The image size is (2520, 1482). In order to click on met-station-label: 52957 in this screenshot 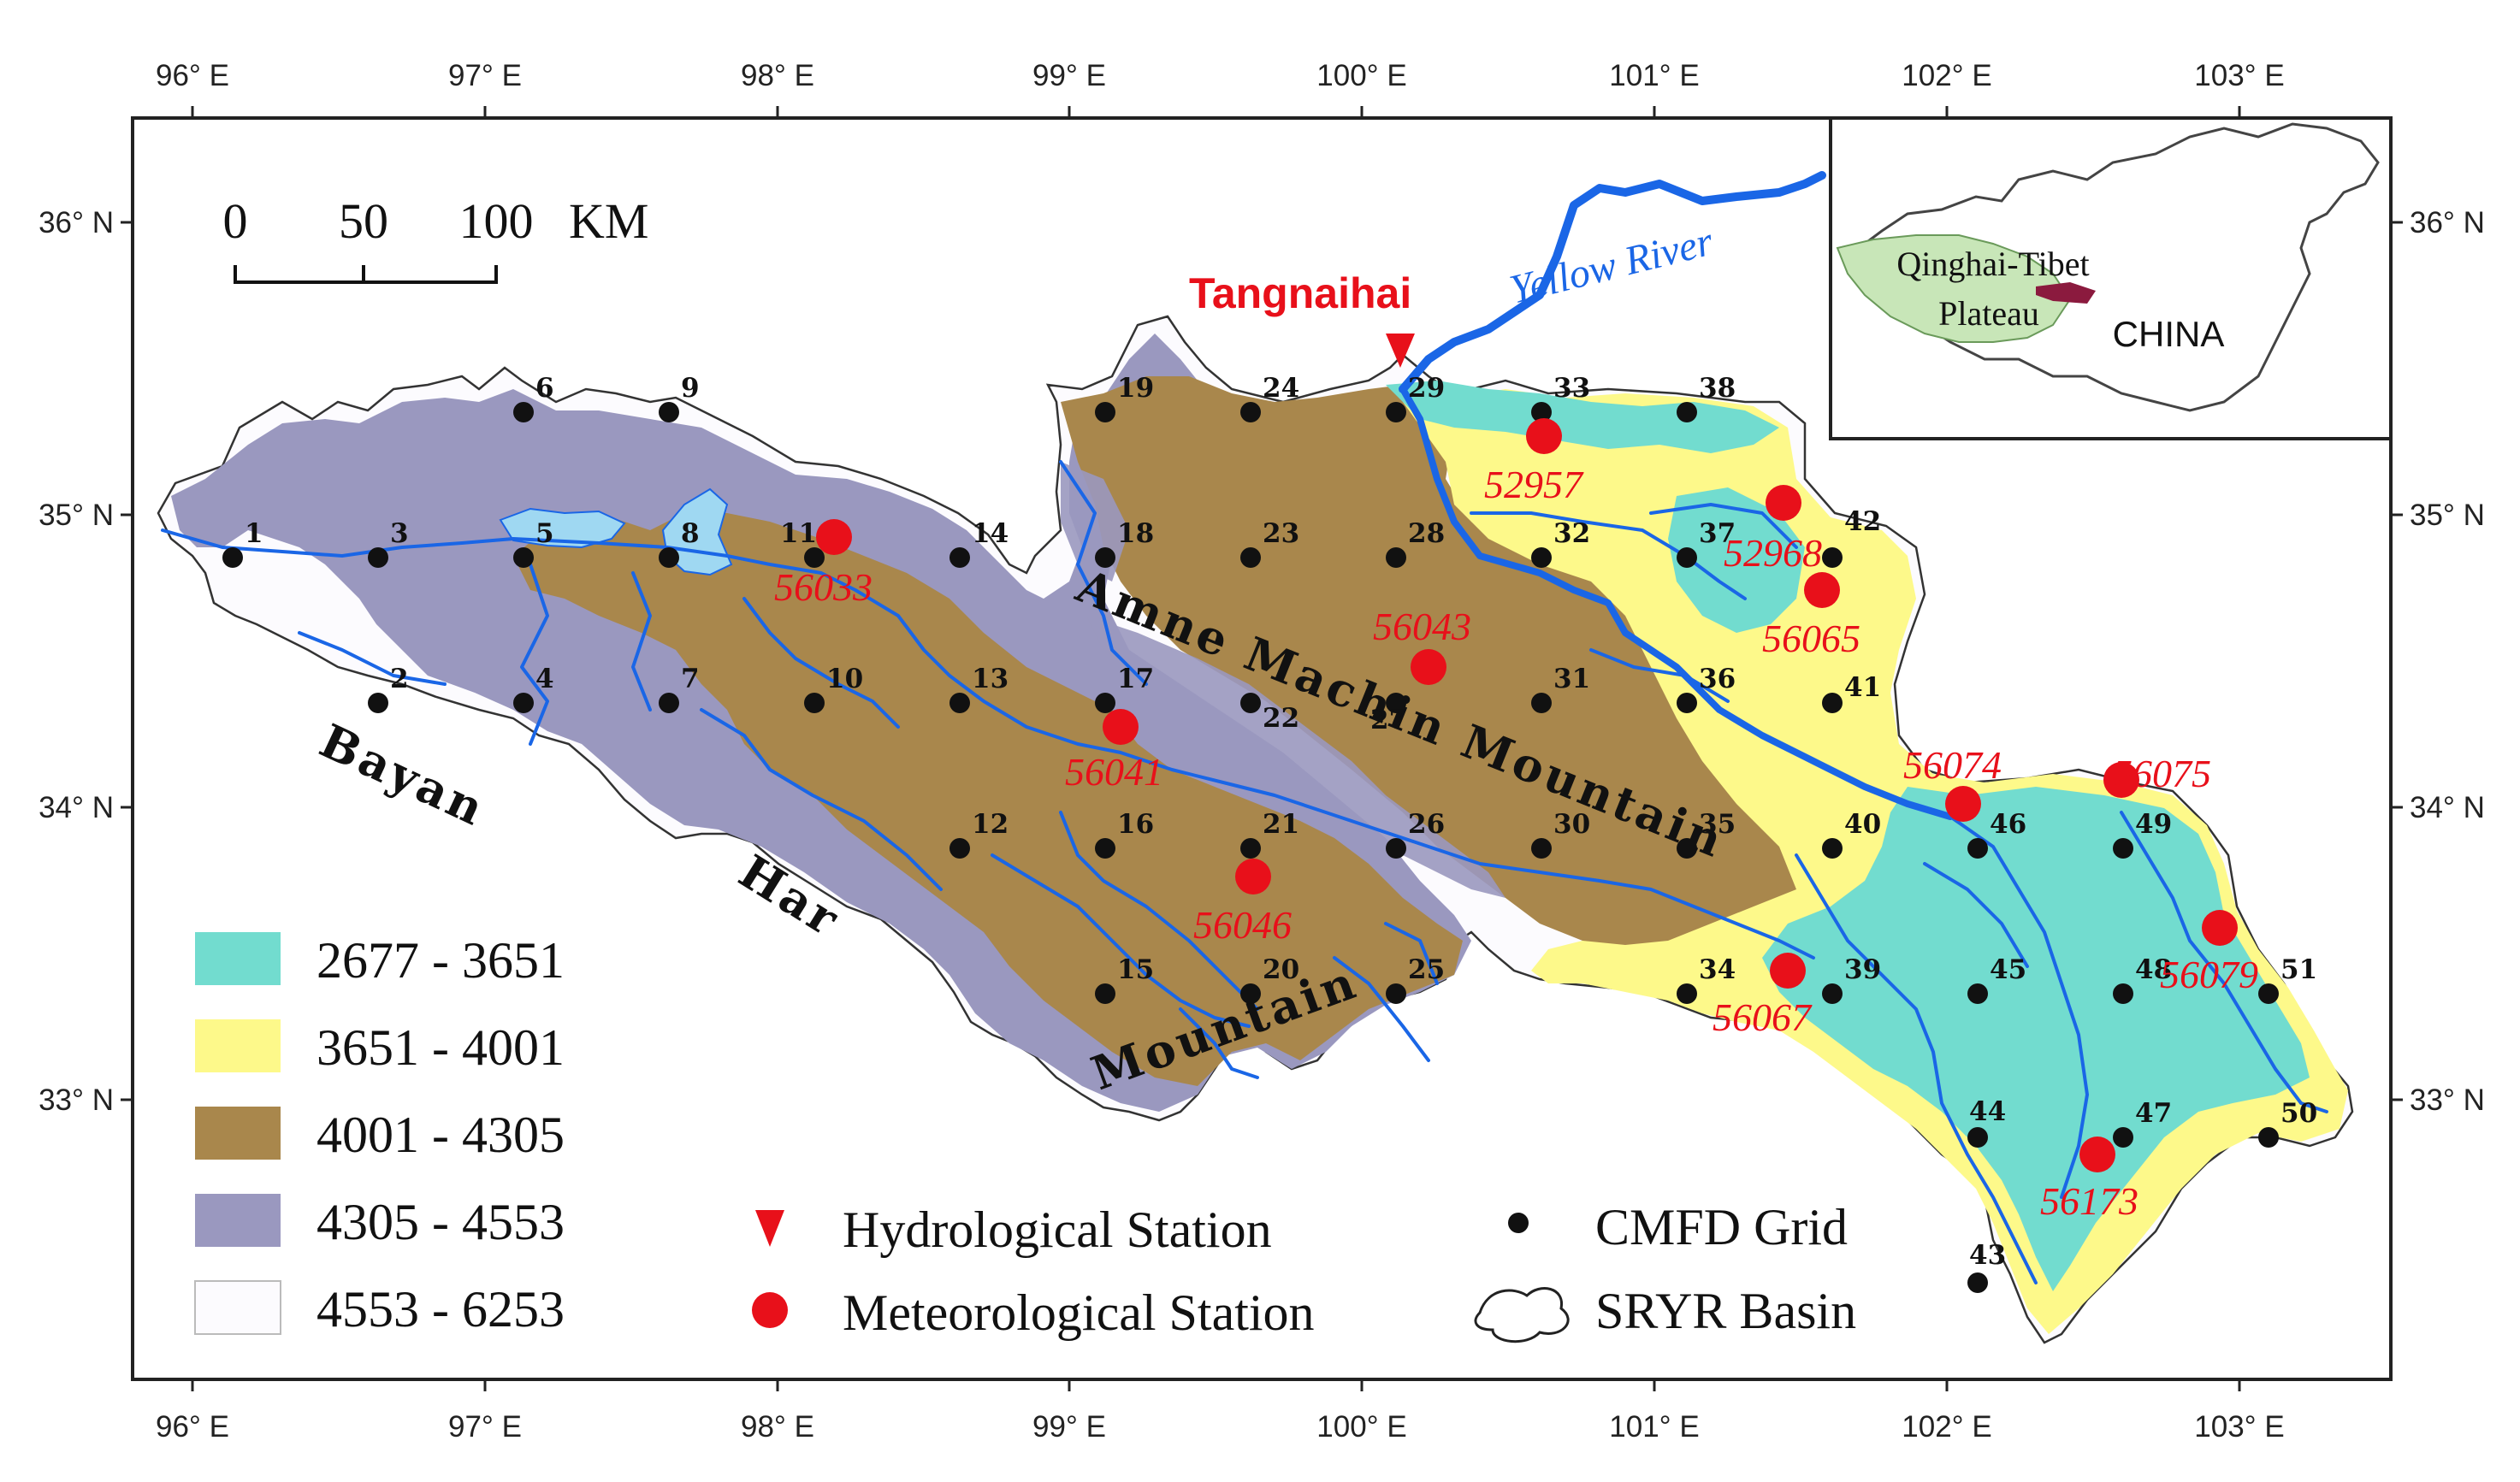, I will do `click(1534, 485)`.